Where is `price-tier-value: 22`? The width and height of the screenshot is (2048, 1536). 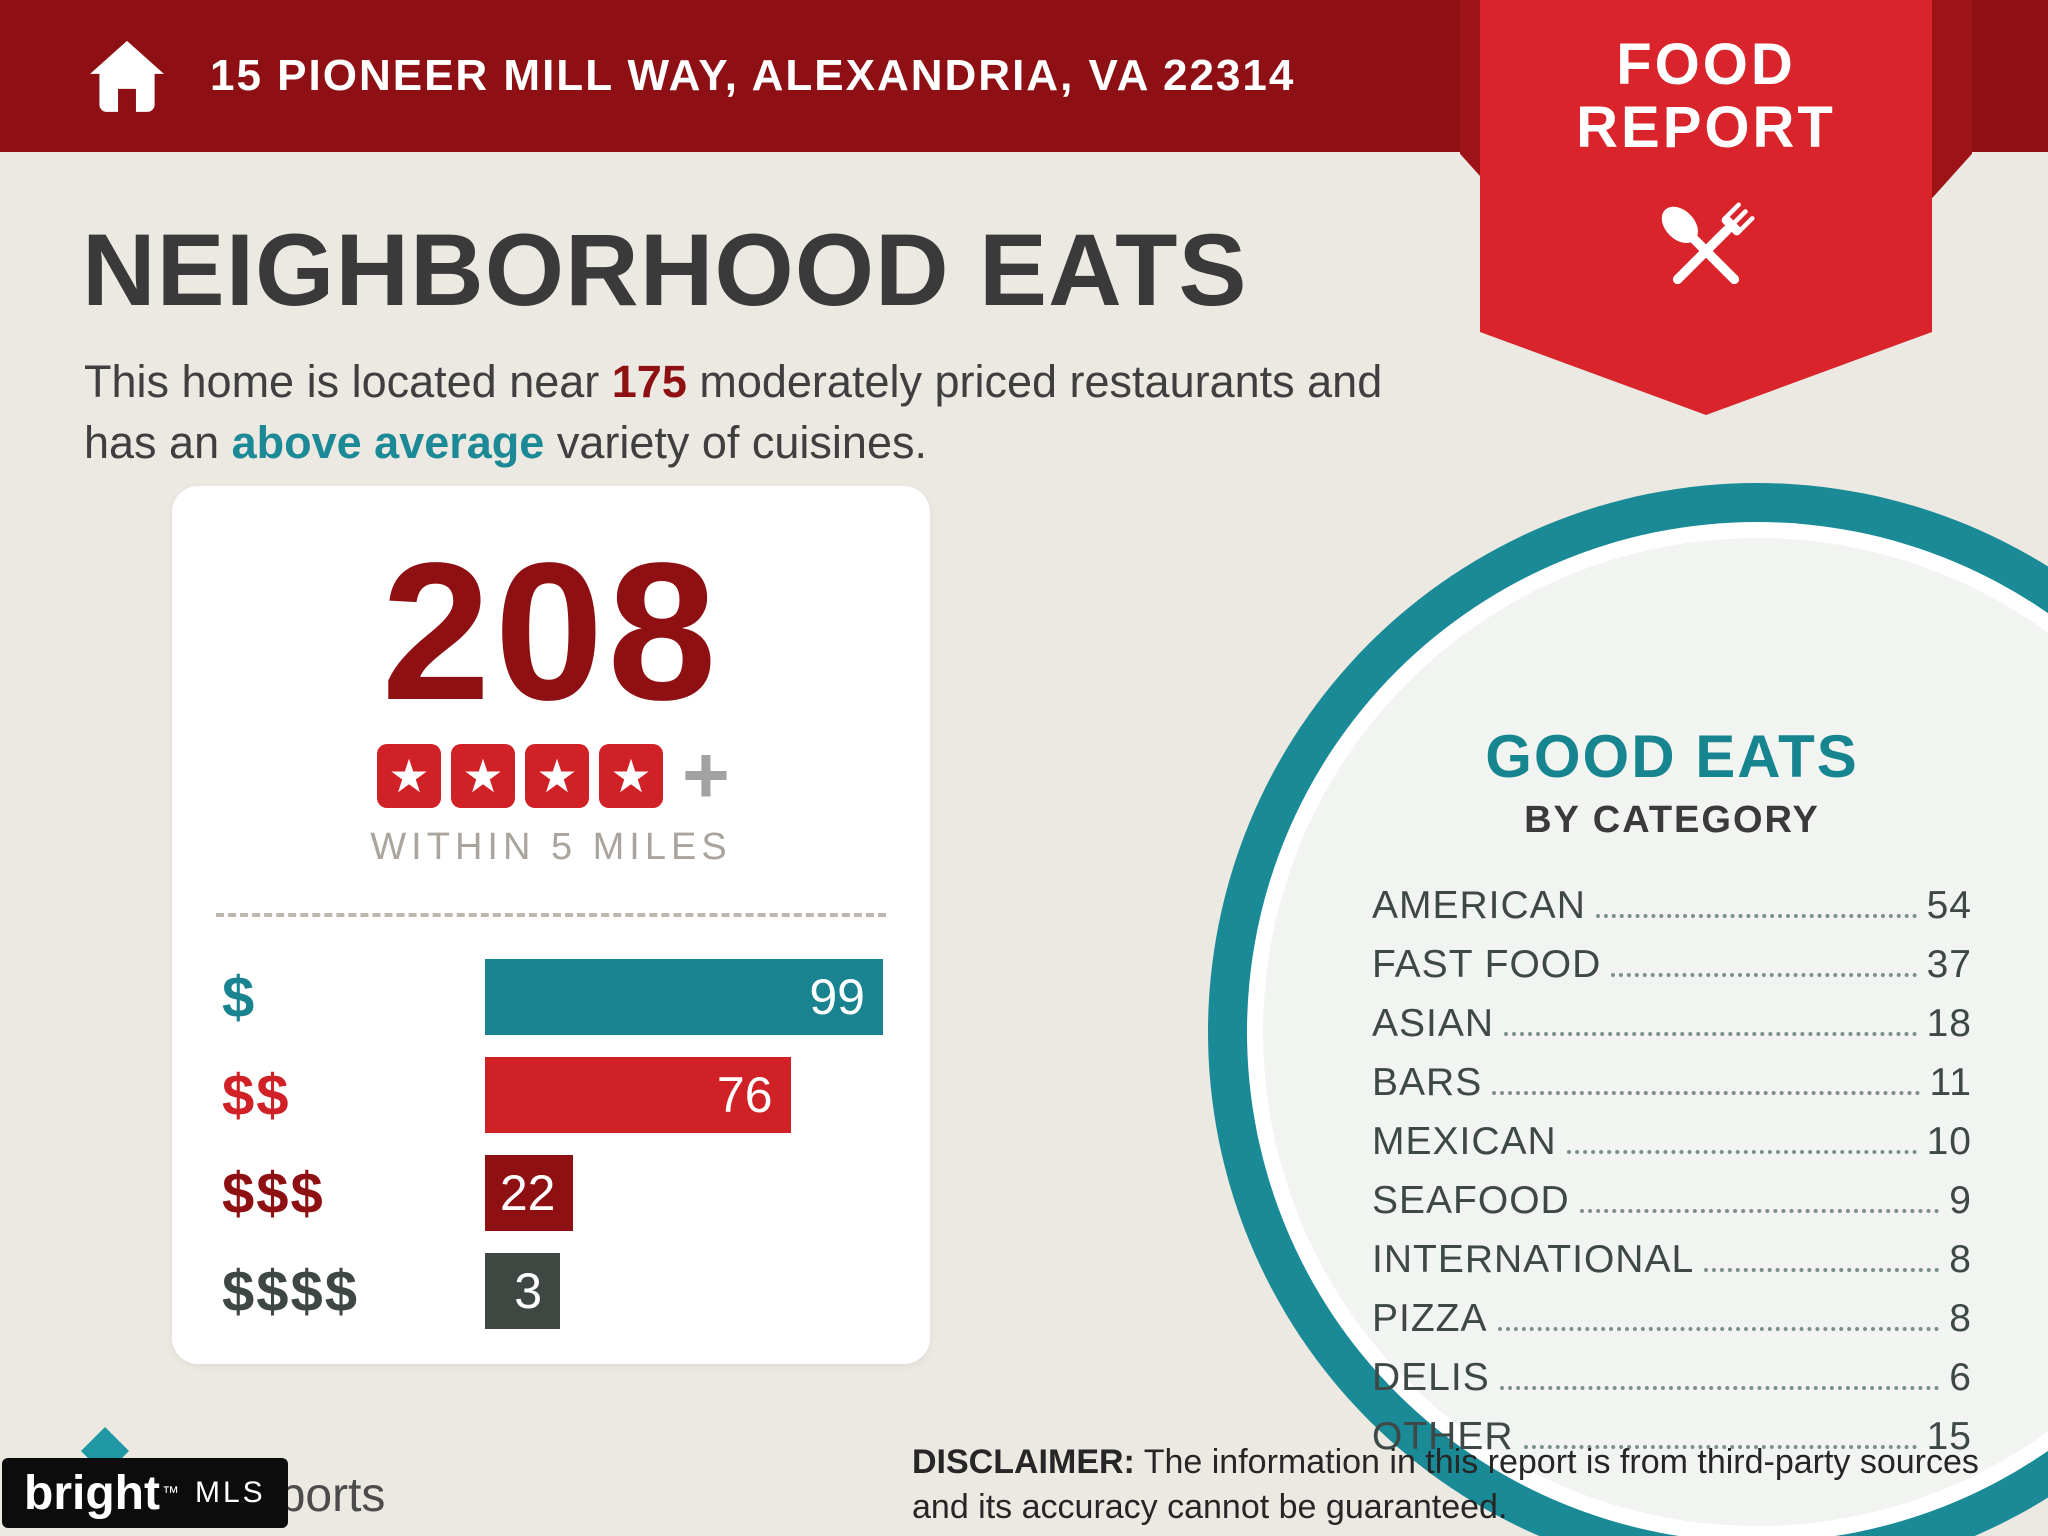 price-tier-value: 22 is located at coordinates (527, 1193).